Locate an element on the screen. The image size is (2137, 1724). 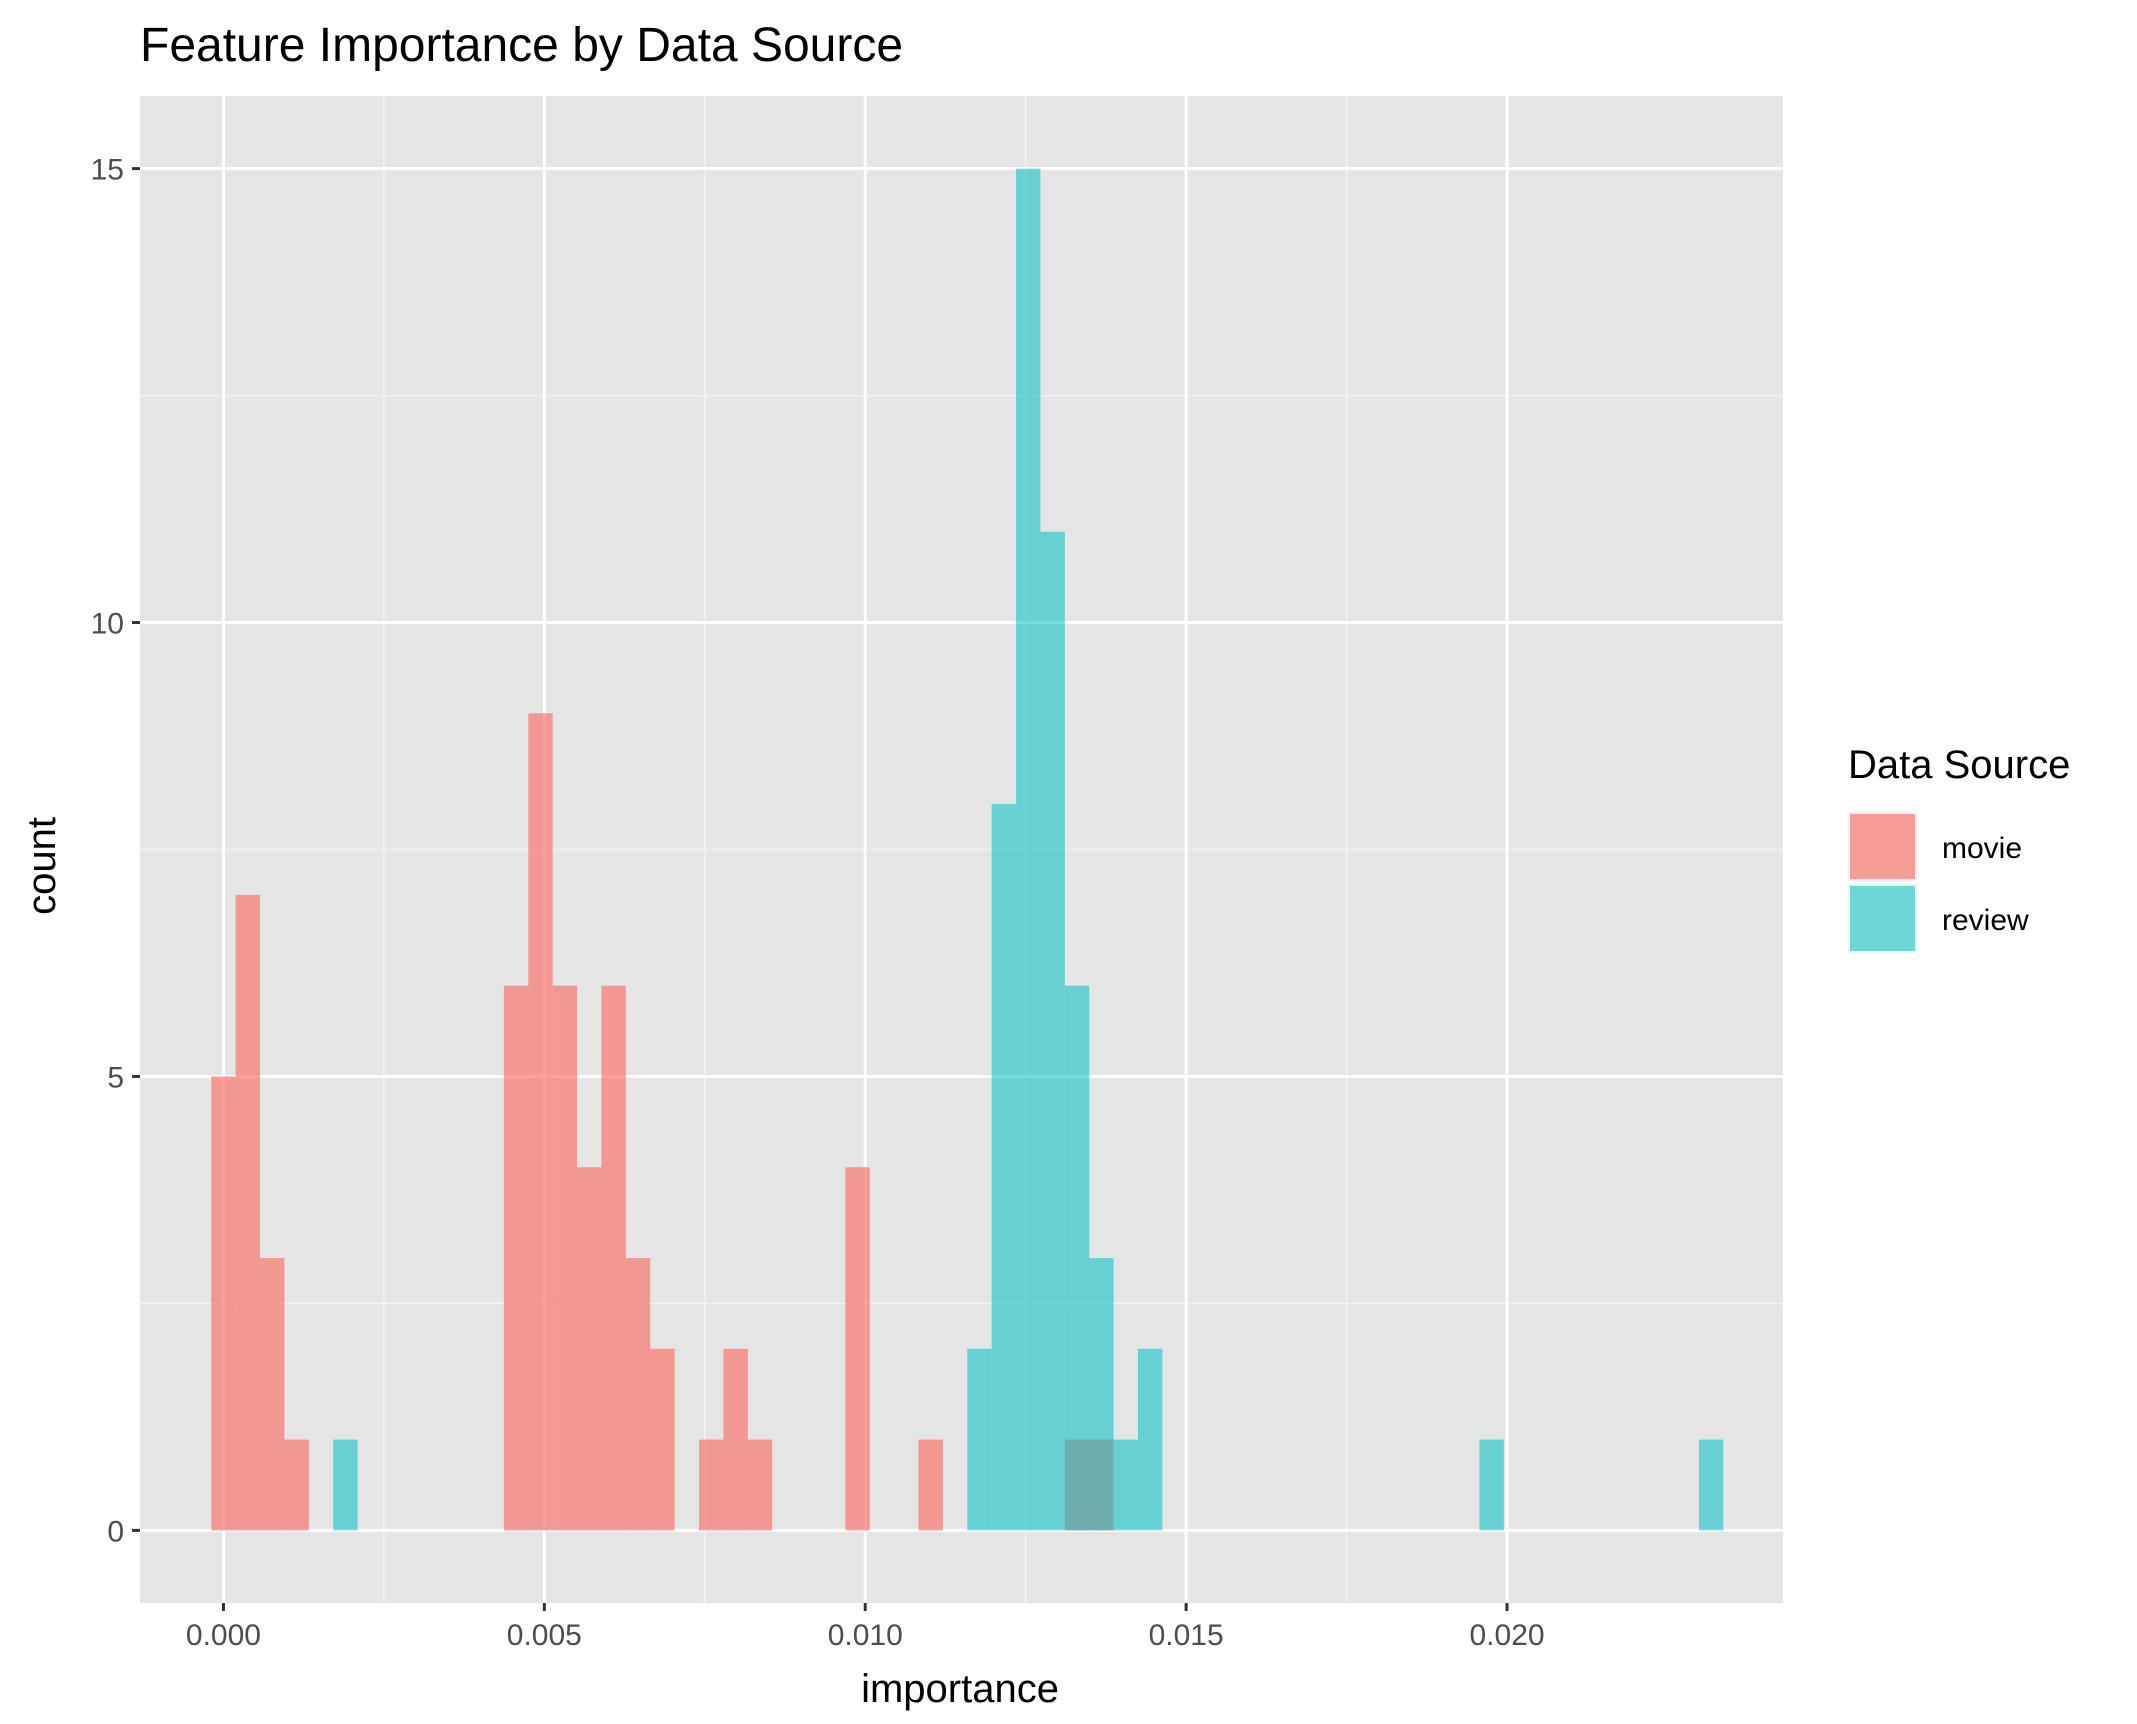
legend-label-review: review is located at coordinates (1985, 920).